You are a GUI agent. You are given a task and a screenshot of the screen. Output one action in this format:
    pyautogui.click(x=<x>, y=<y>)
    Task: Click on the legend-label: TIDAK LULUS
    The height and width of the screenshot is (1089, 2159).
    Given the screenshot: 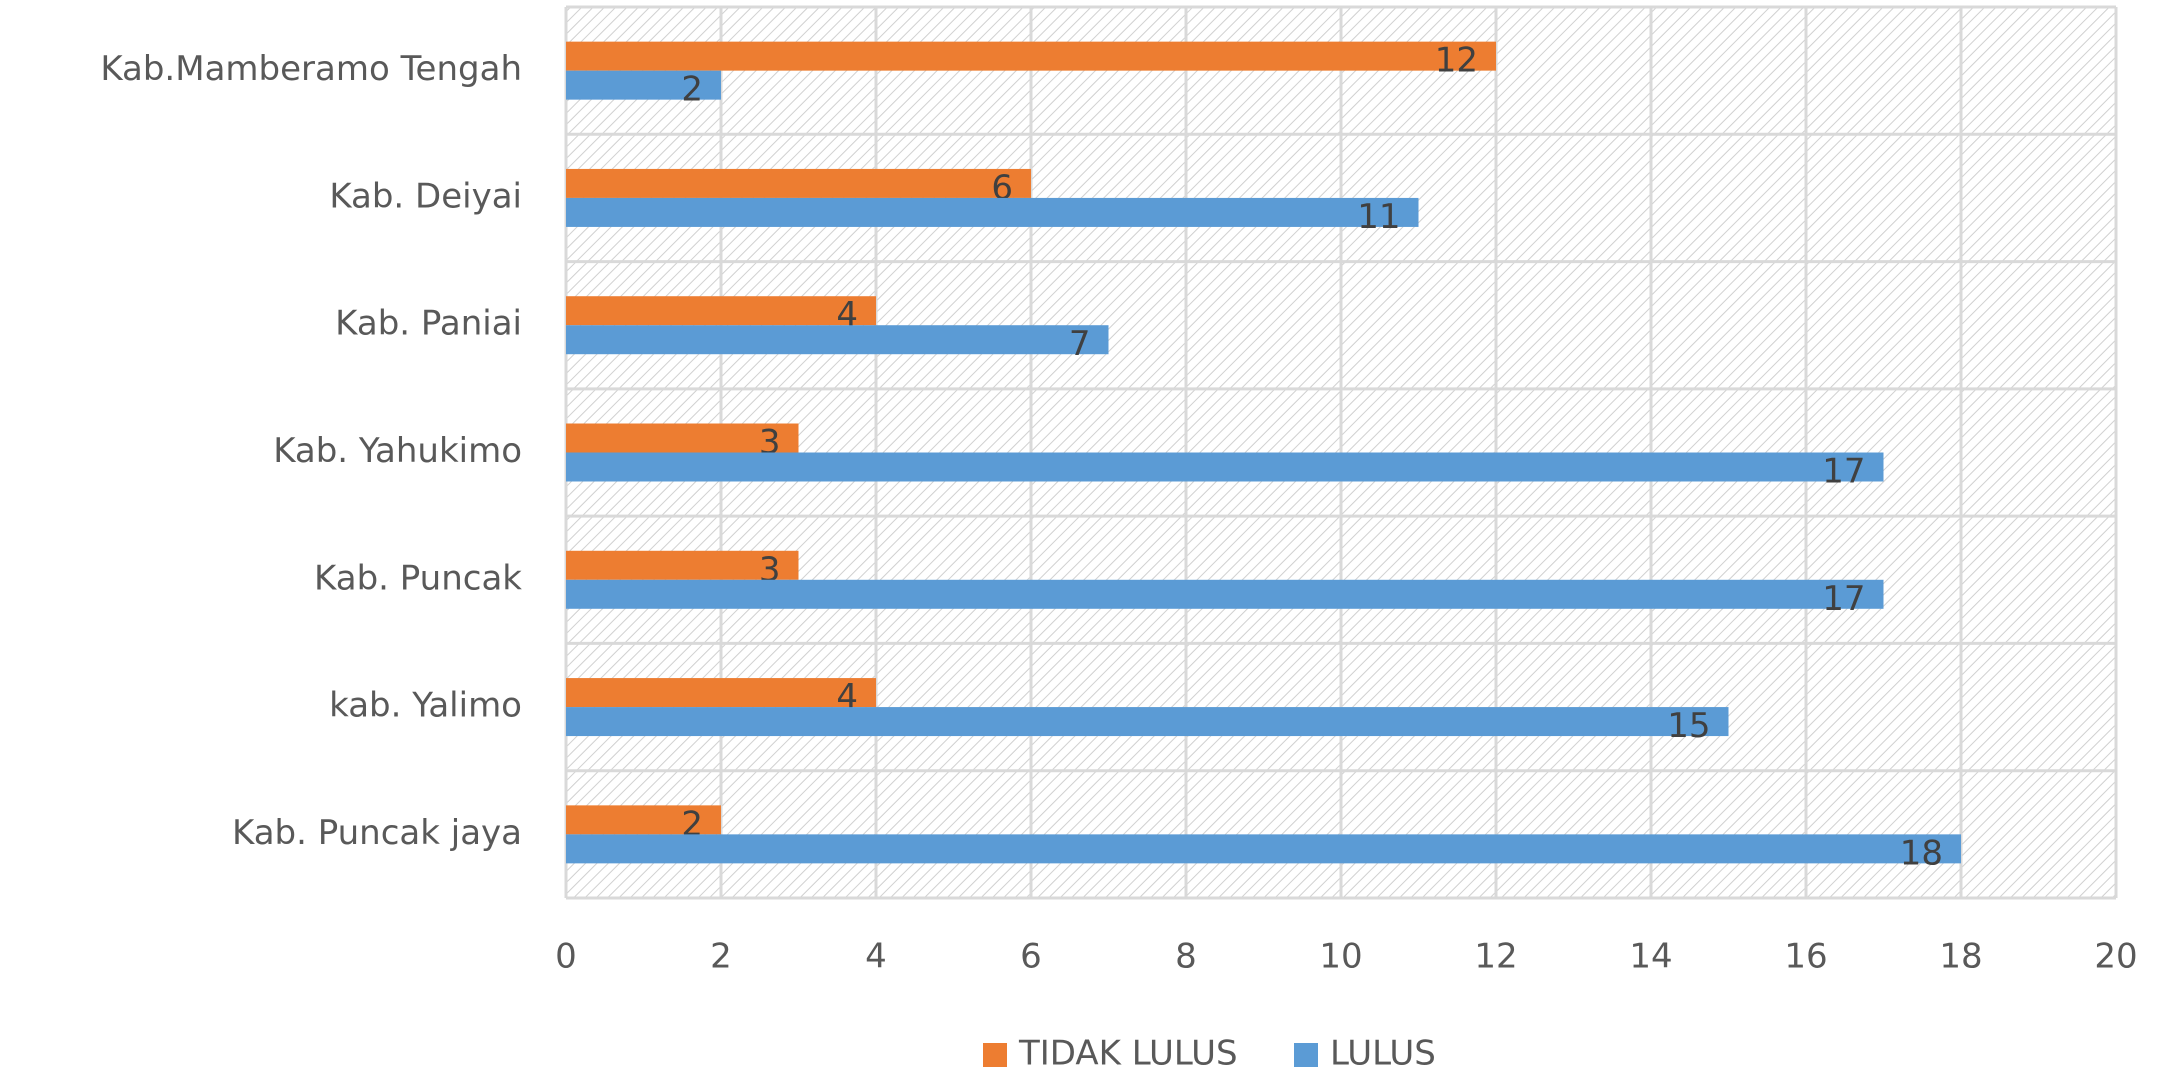 What is the action you would take?
    pyautogui.click(x=1128, y=1054)
    